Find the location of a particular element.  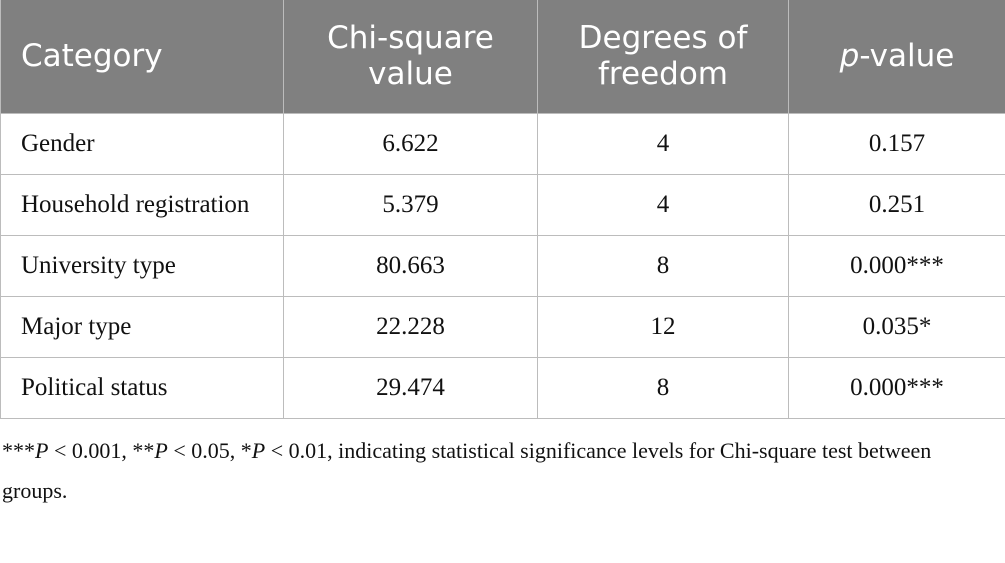

footnote-text: < 0.05, * is located at coordinates (209, 450).